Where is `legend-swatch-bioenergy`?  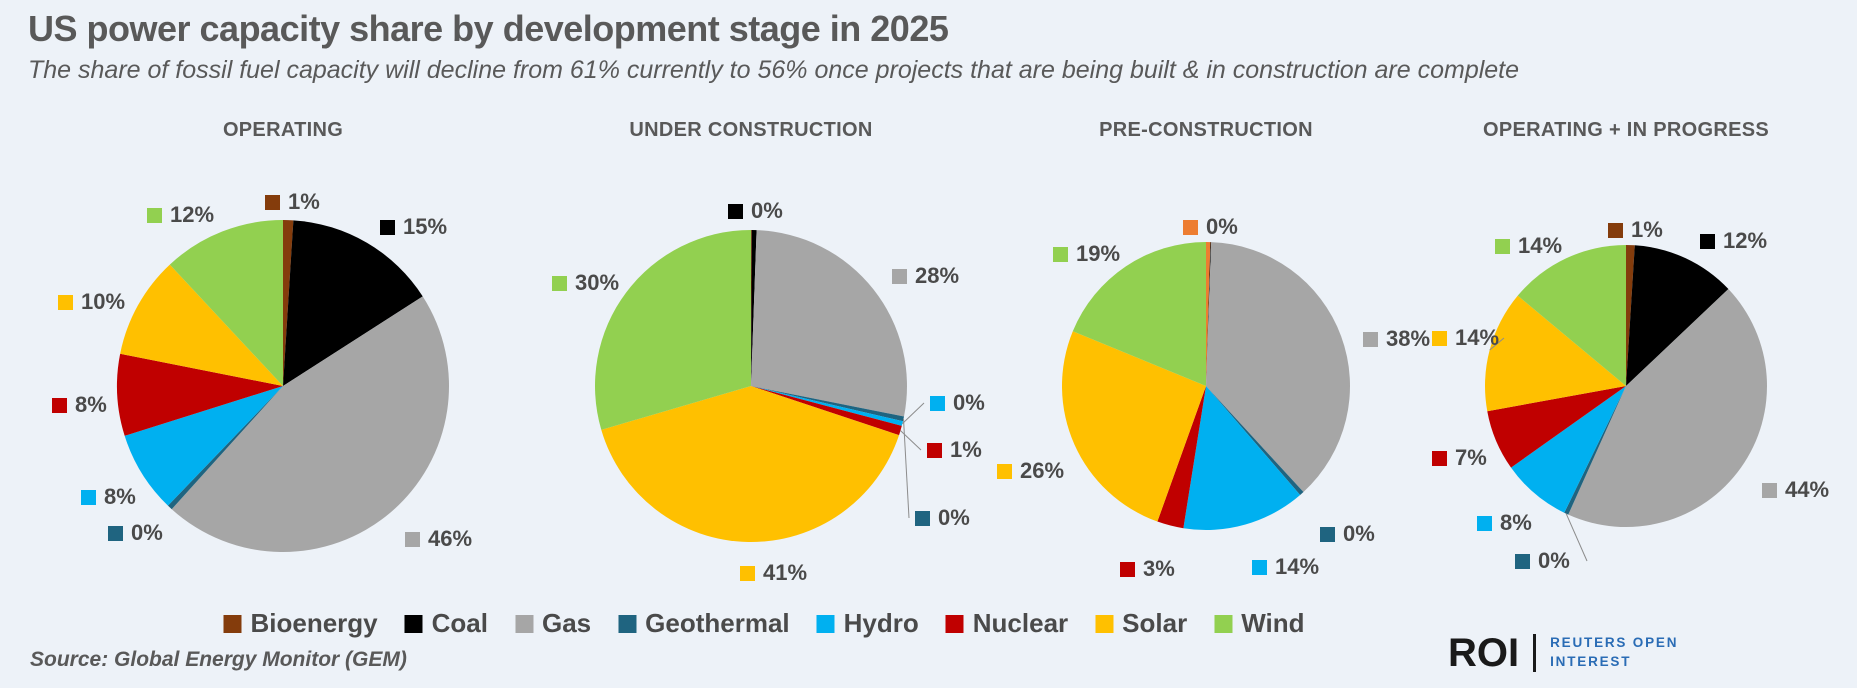
legend-swatch-bioenergy is located at coordinates (232, 623).